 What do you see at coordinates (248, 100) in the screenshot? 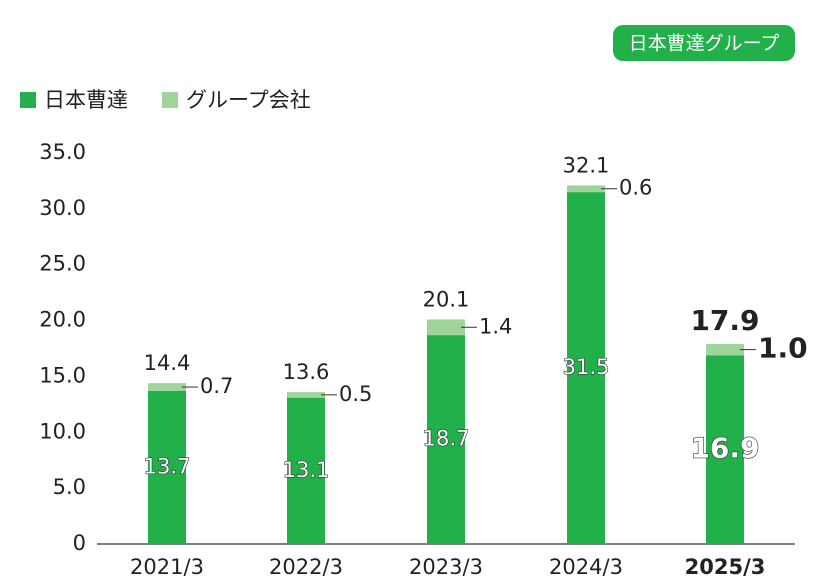
I see `legend-label: グループ会社` at bounding box center [248, 100].